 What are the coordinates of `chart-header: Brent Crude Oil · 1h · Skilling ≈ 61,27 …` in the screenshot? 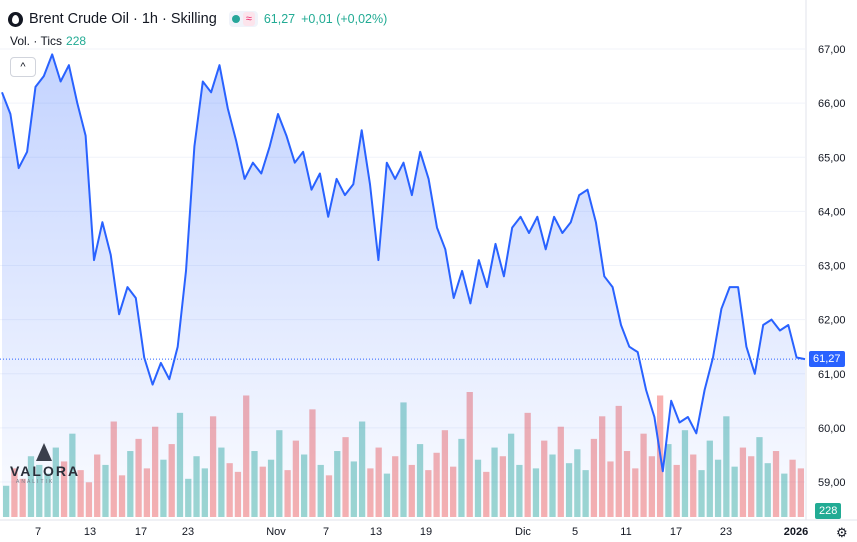 It's located at (197, 19).